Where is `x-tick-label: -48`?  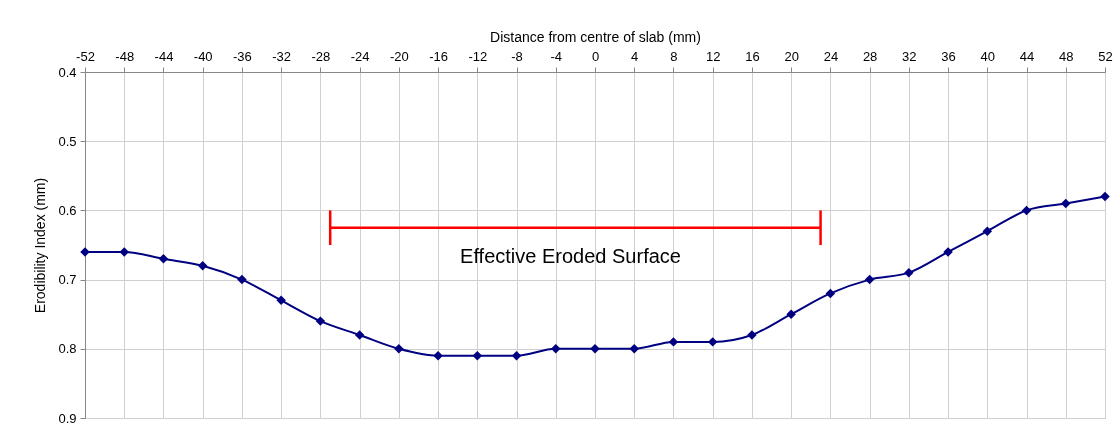
x-tick-label: -48 is located at coordinates (125, 56).